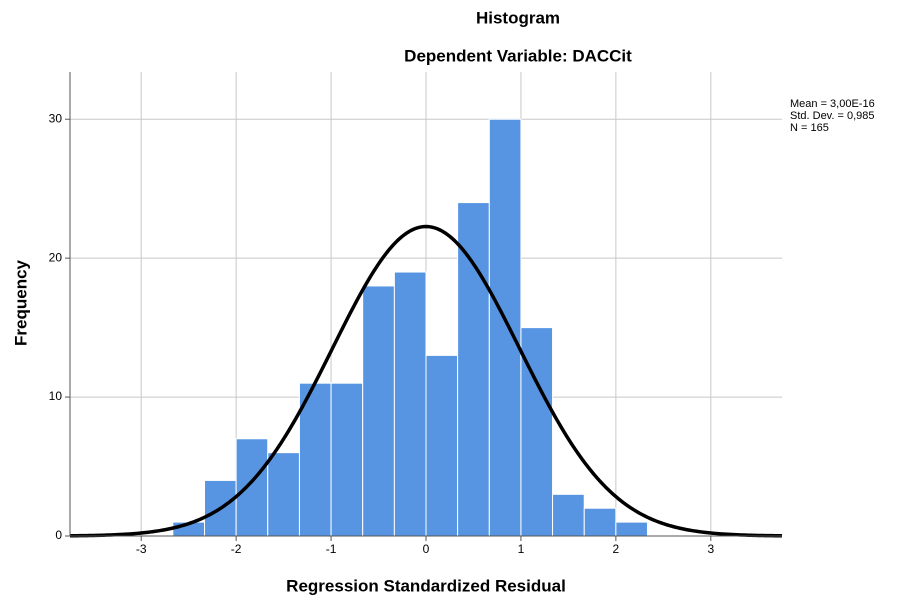 This screenshot has width=899, height=602. I want to click on y-tick-label: 20, so click(56, 257).